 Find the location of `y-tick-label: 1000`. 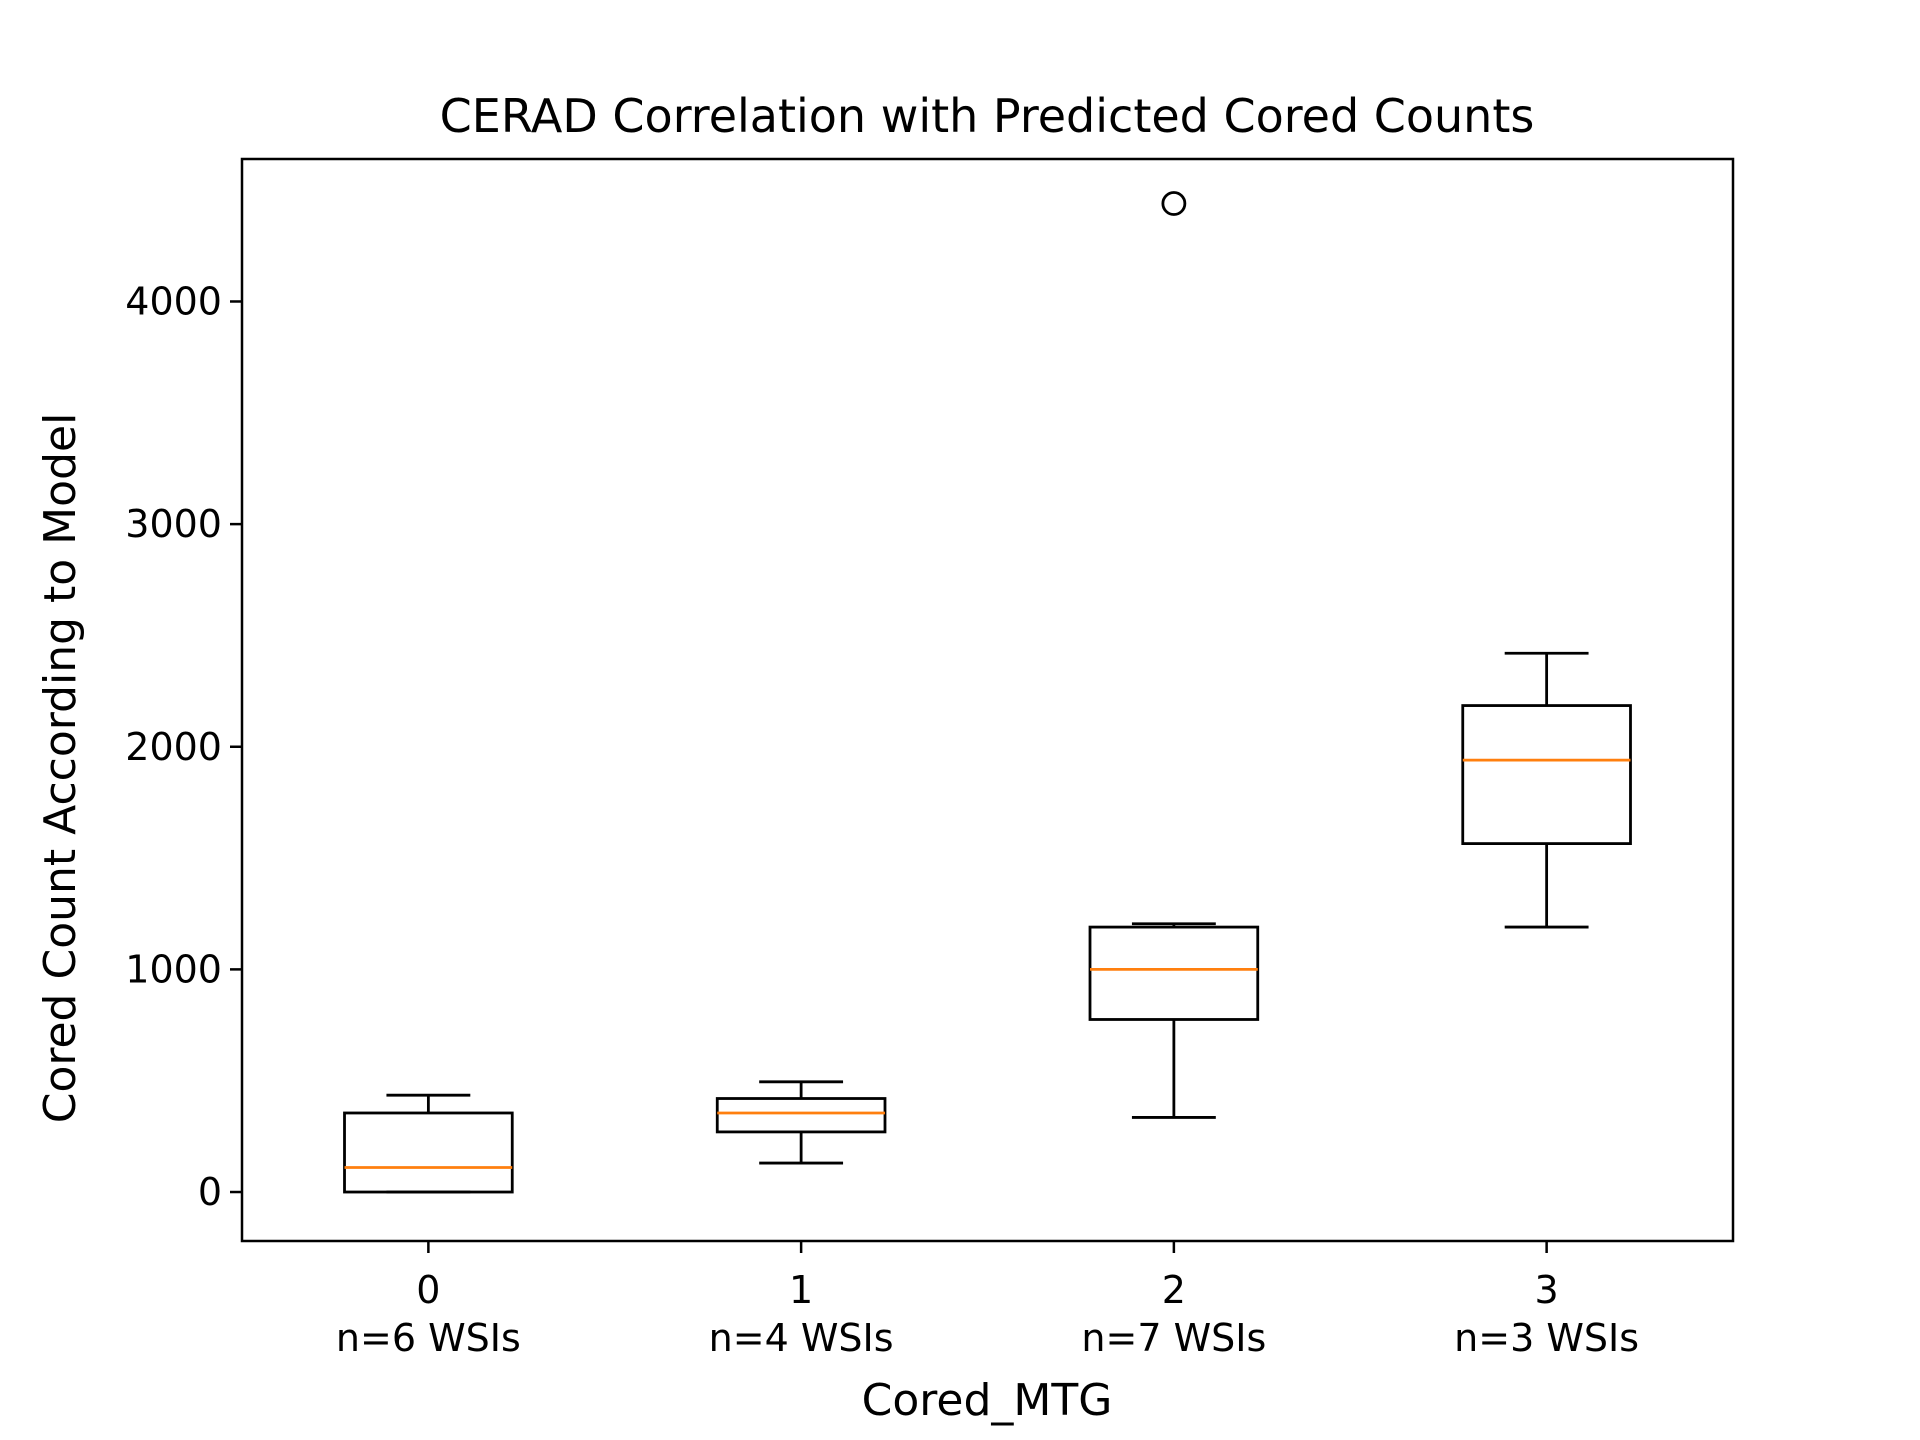

y-tick-label: 1000 is located at coordinates (173, 969).